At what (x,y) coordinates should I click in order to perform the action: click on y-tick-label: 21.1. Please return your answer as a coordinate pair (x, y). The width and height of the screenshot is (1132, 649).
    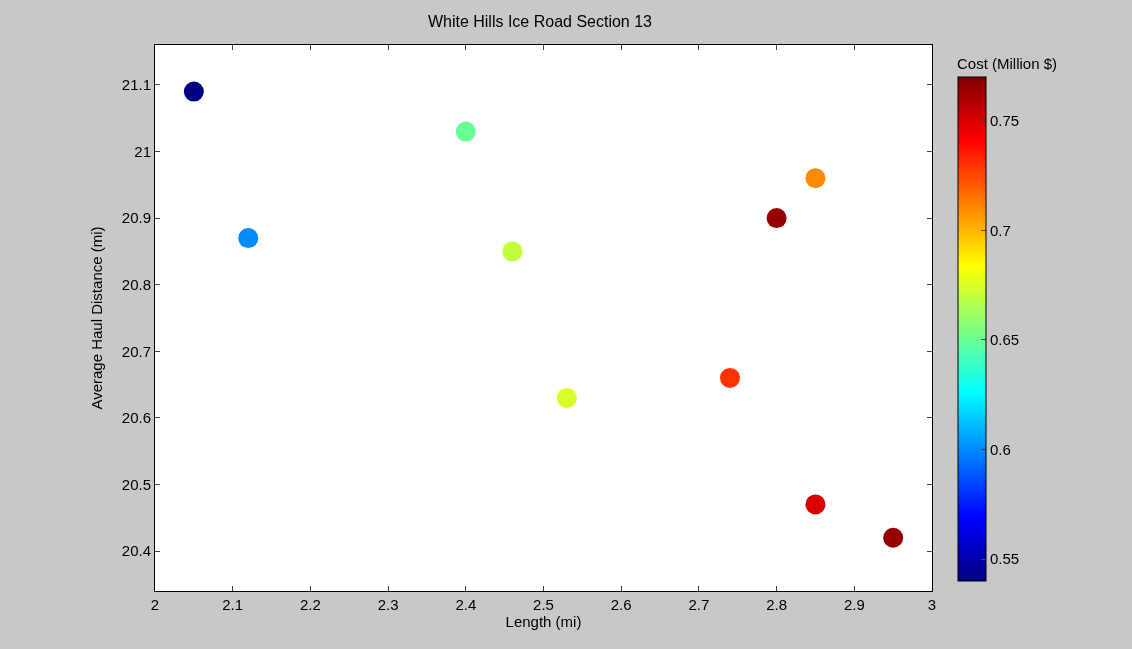
    Looking at the image, I should click on (136, 85).